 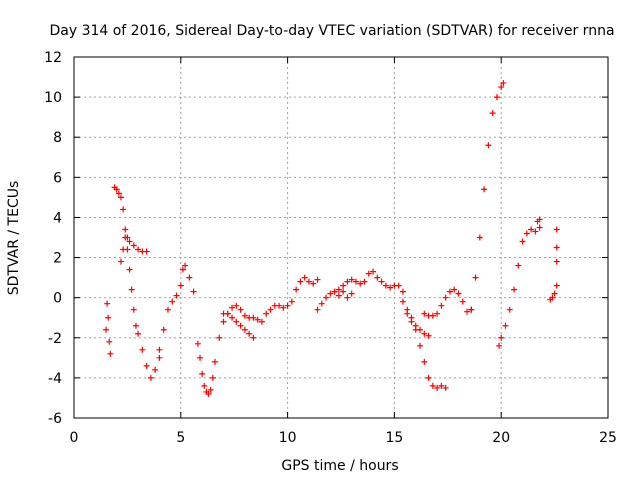 I want to click on y-tick-label: 2, so click(x=57, y=259).